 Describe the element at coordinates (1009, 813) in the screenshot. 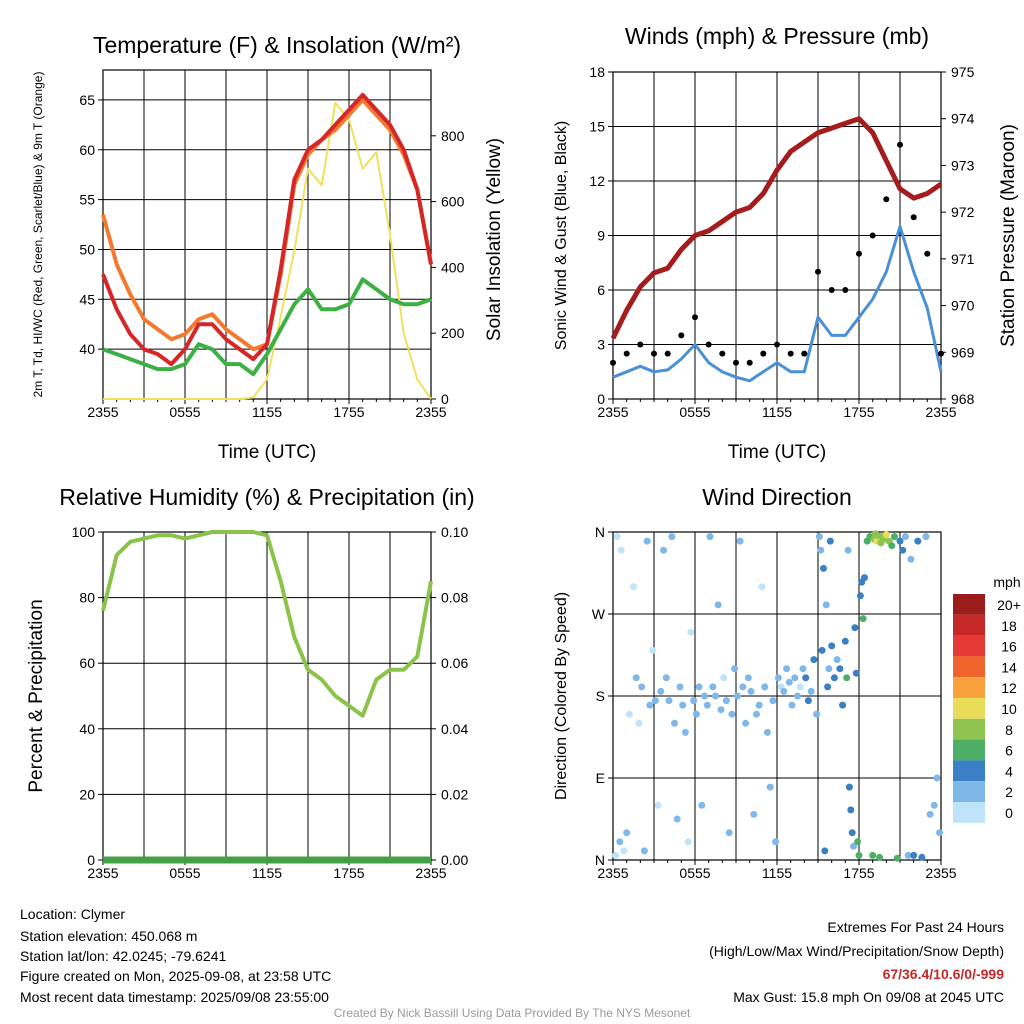

I see `legend-label: 0` at that location.